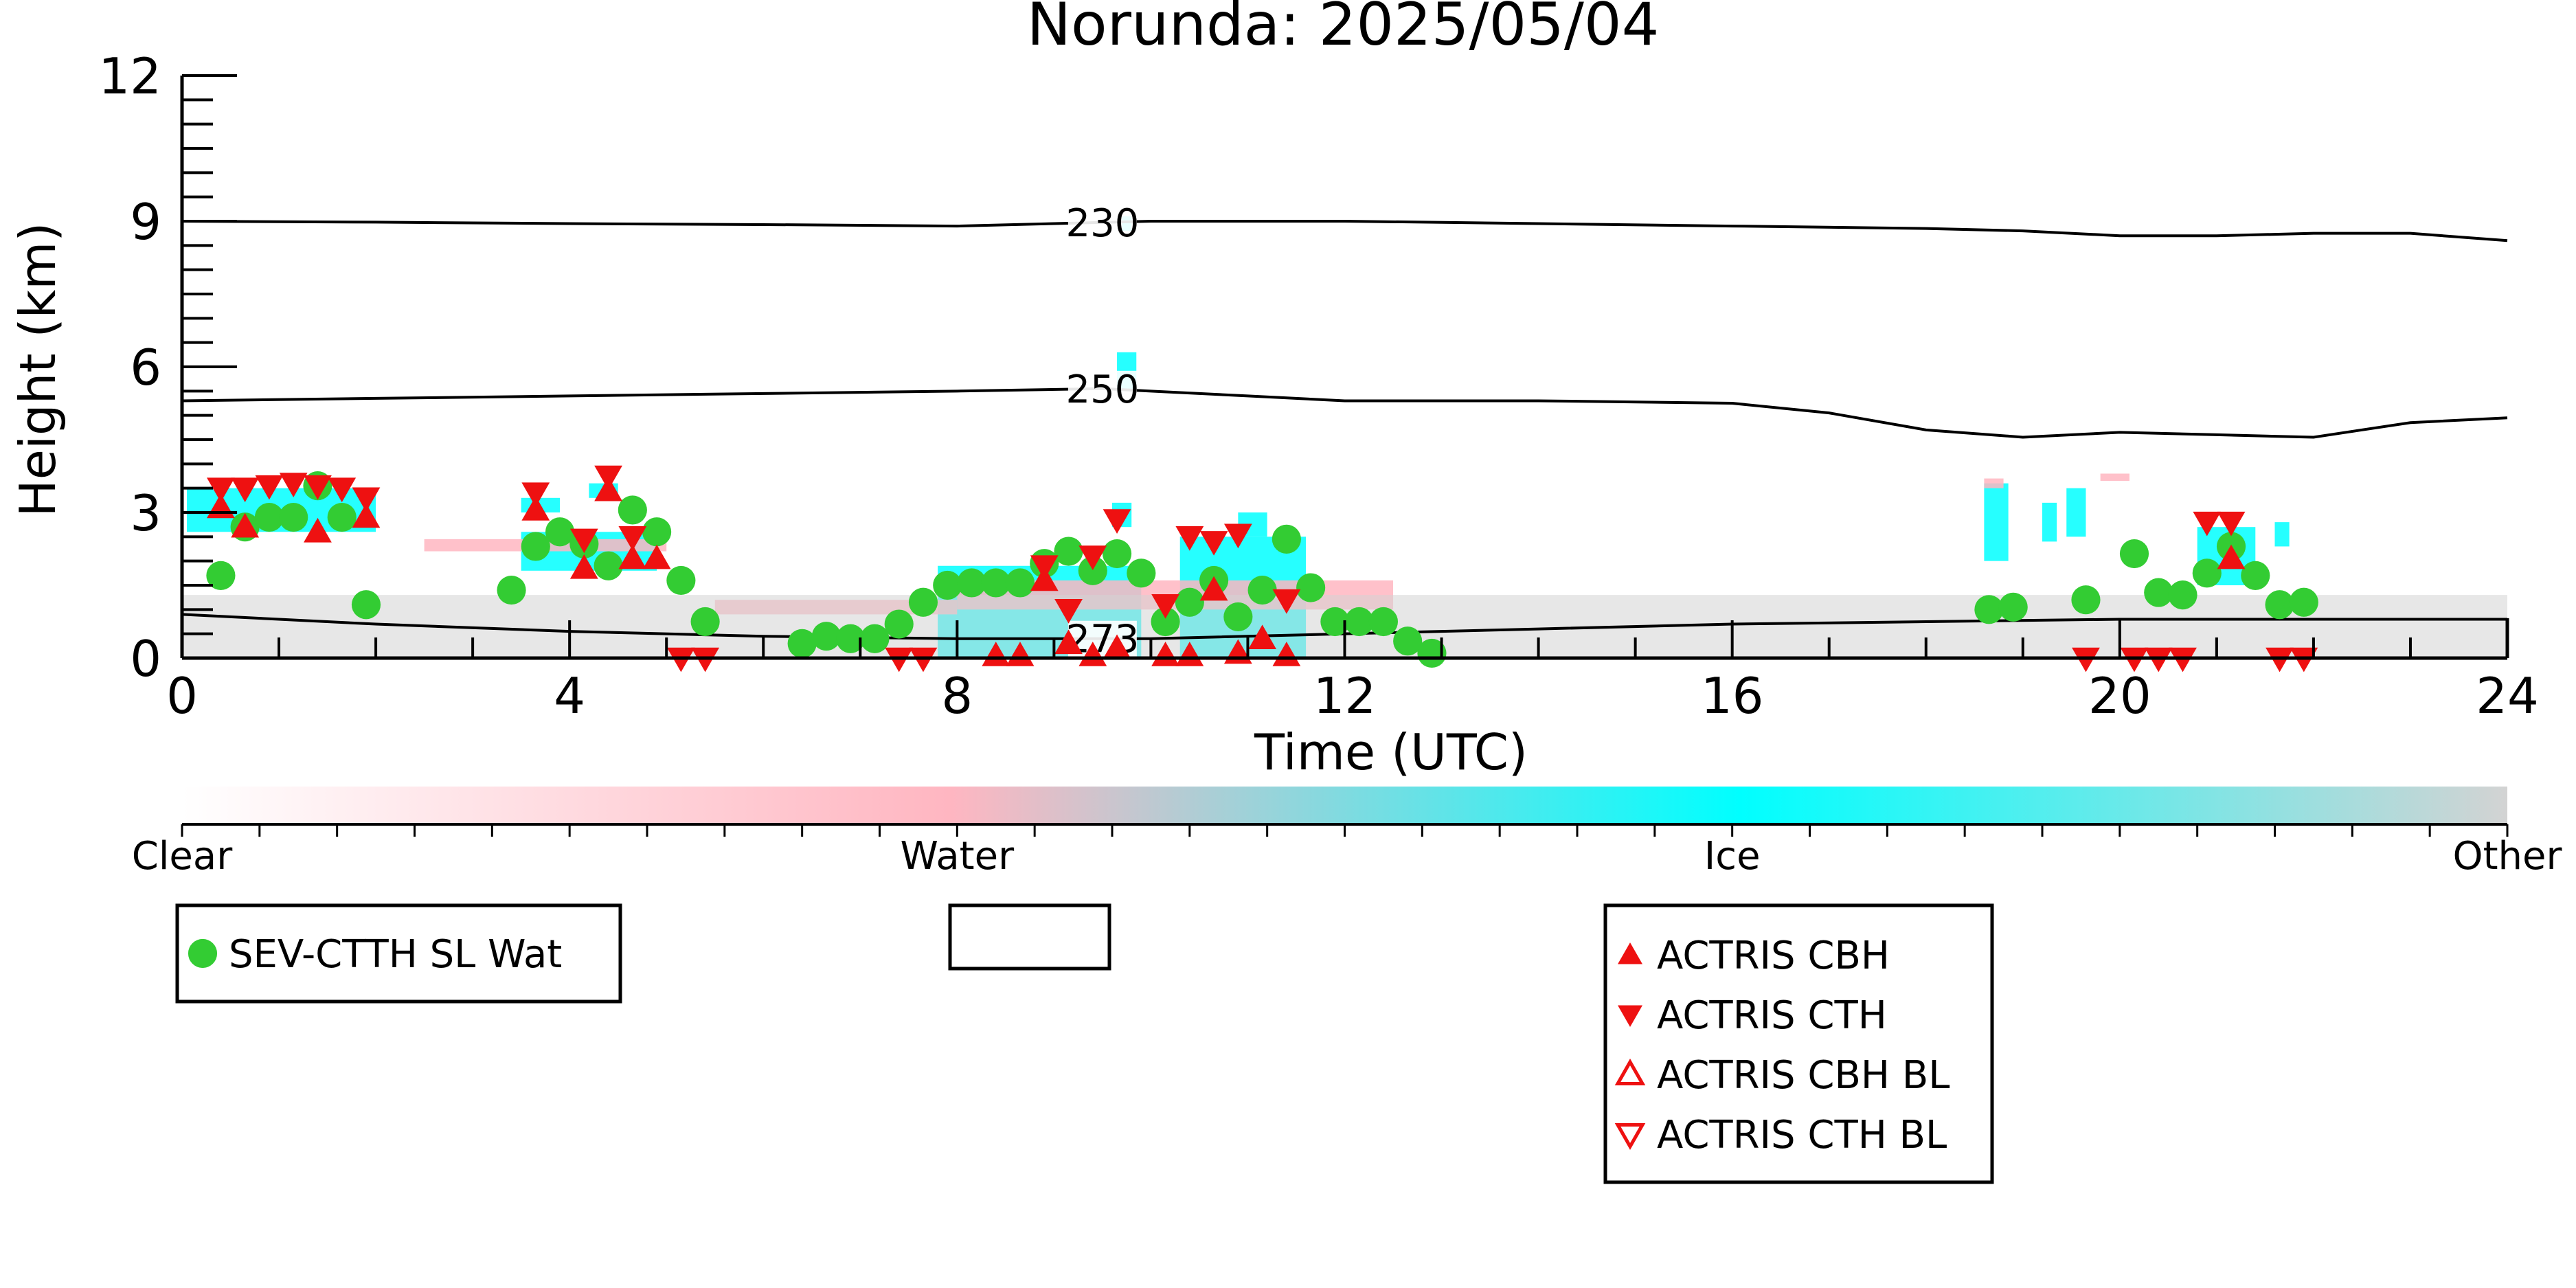 This screenshot has width=2576, height=1288. I want to click on x-tick-label: 8, so click(957, 696).